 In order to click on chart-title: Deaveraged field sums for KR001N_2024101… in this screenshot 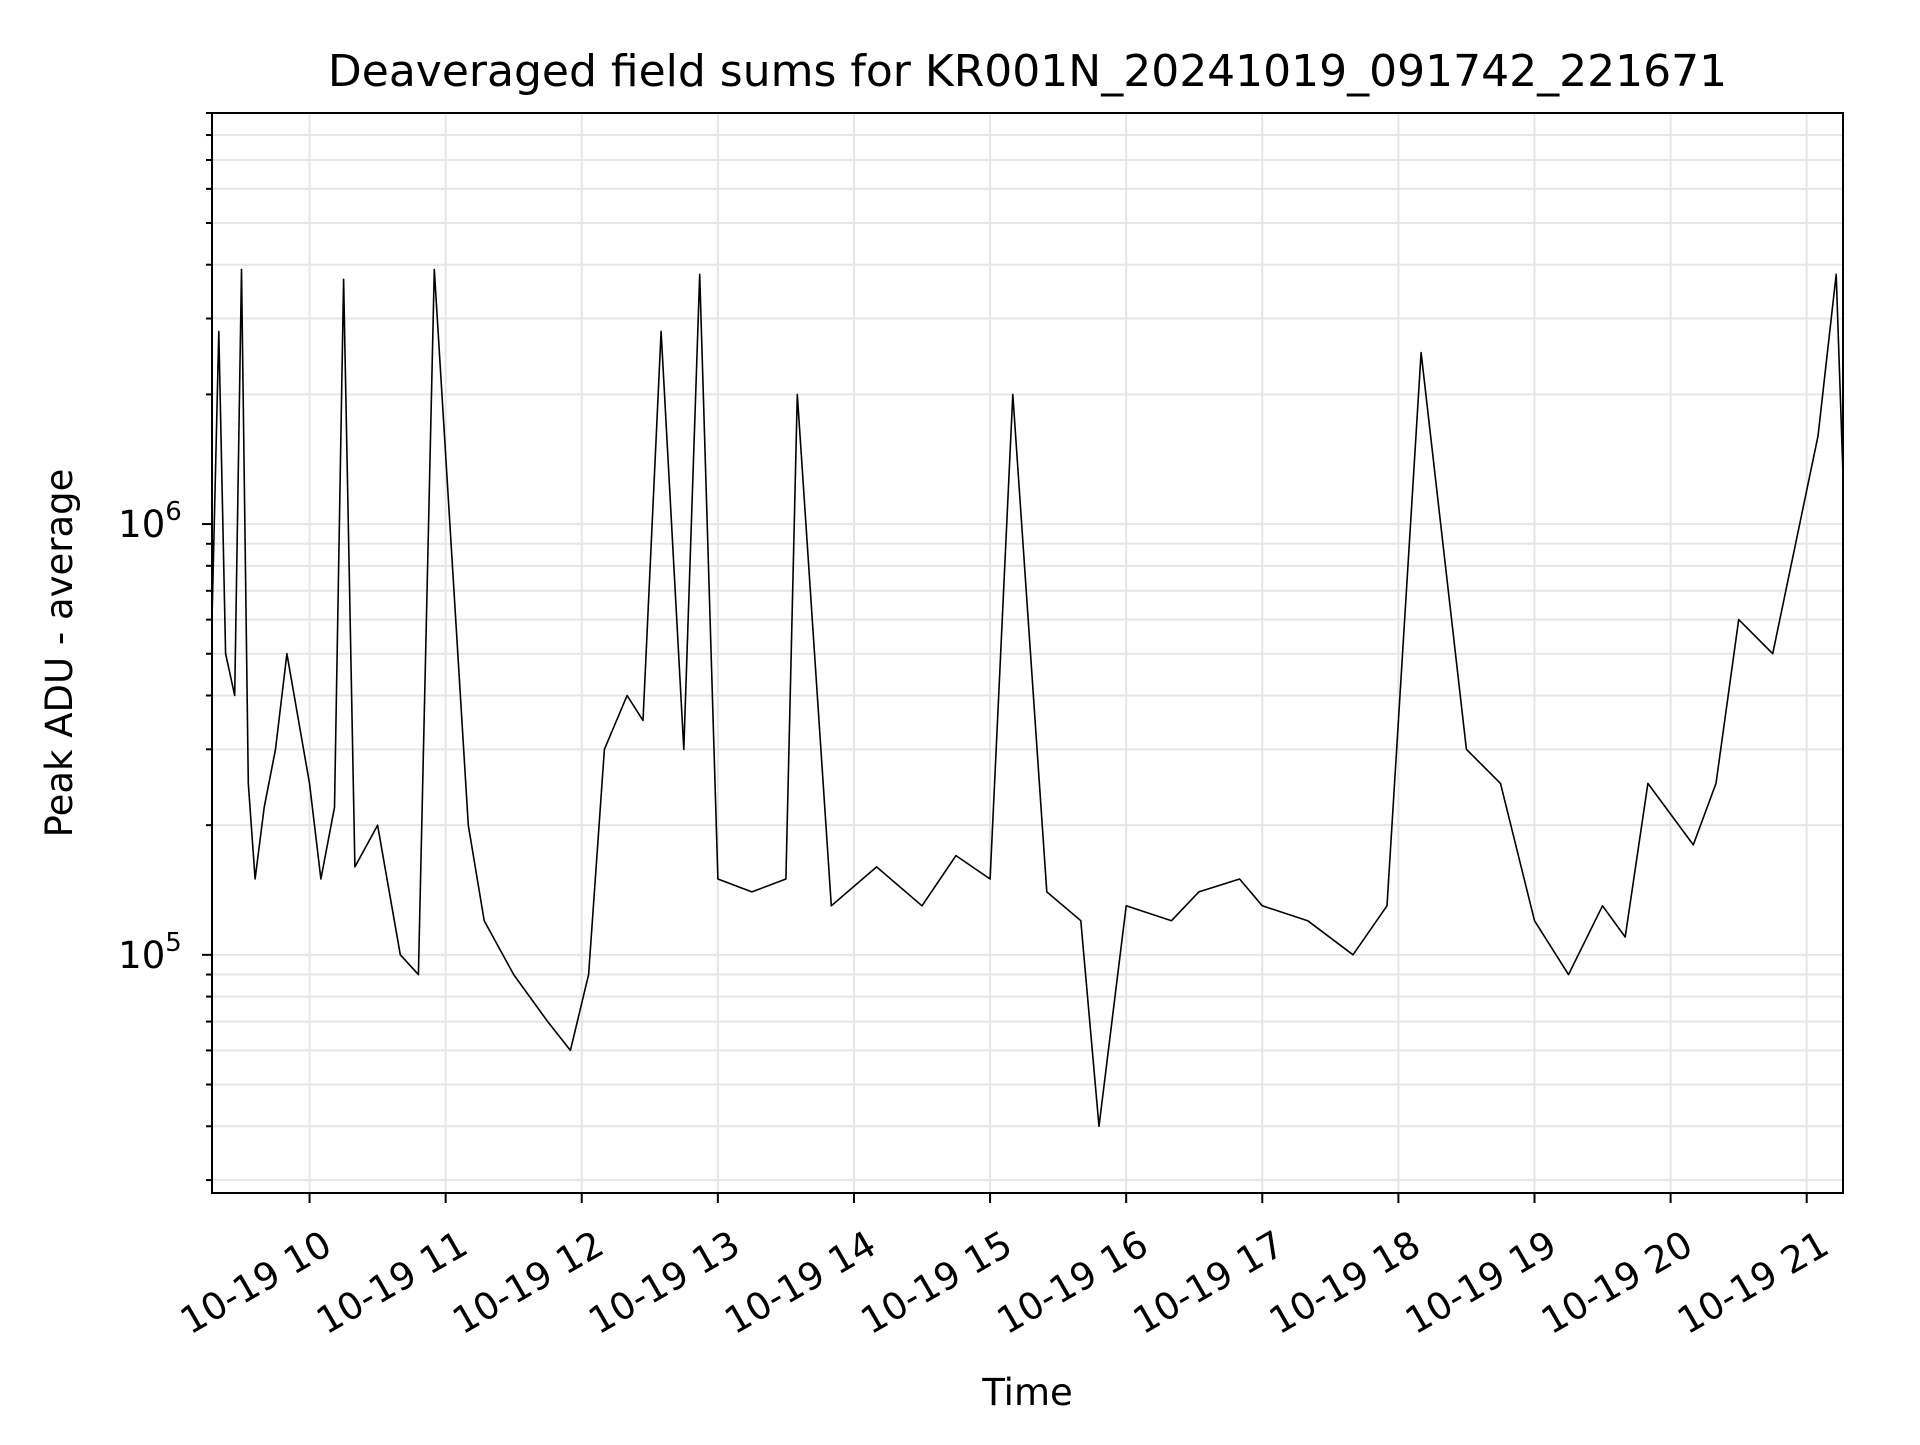, I will do `click(1027, 71)`.